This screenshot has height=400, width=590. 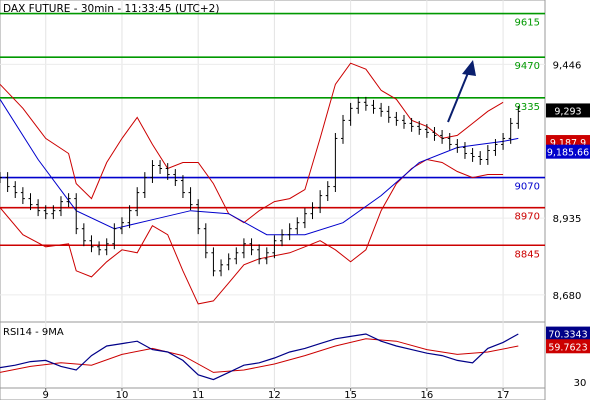 I want to click on chart-title: DAX FUTURE - 30min - 11:33:45 (UTC+2), so click(x=111, y=9).